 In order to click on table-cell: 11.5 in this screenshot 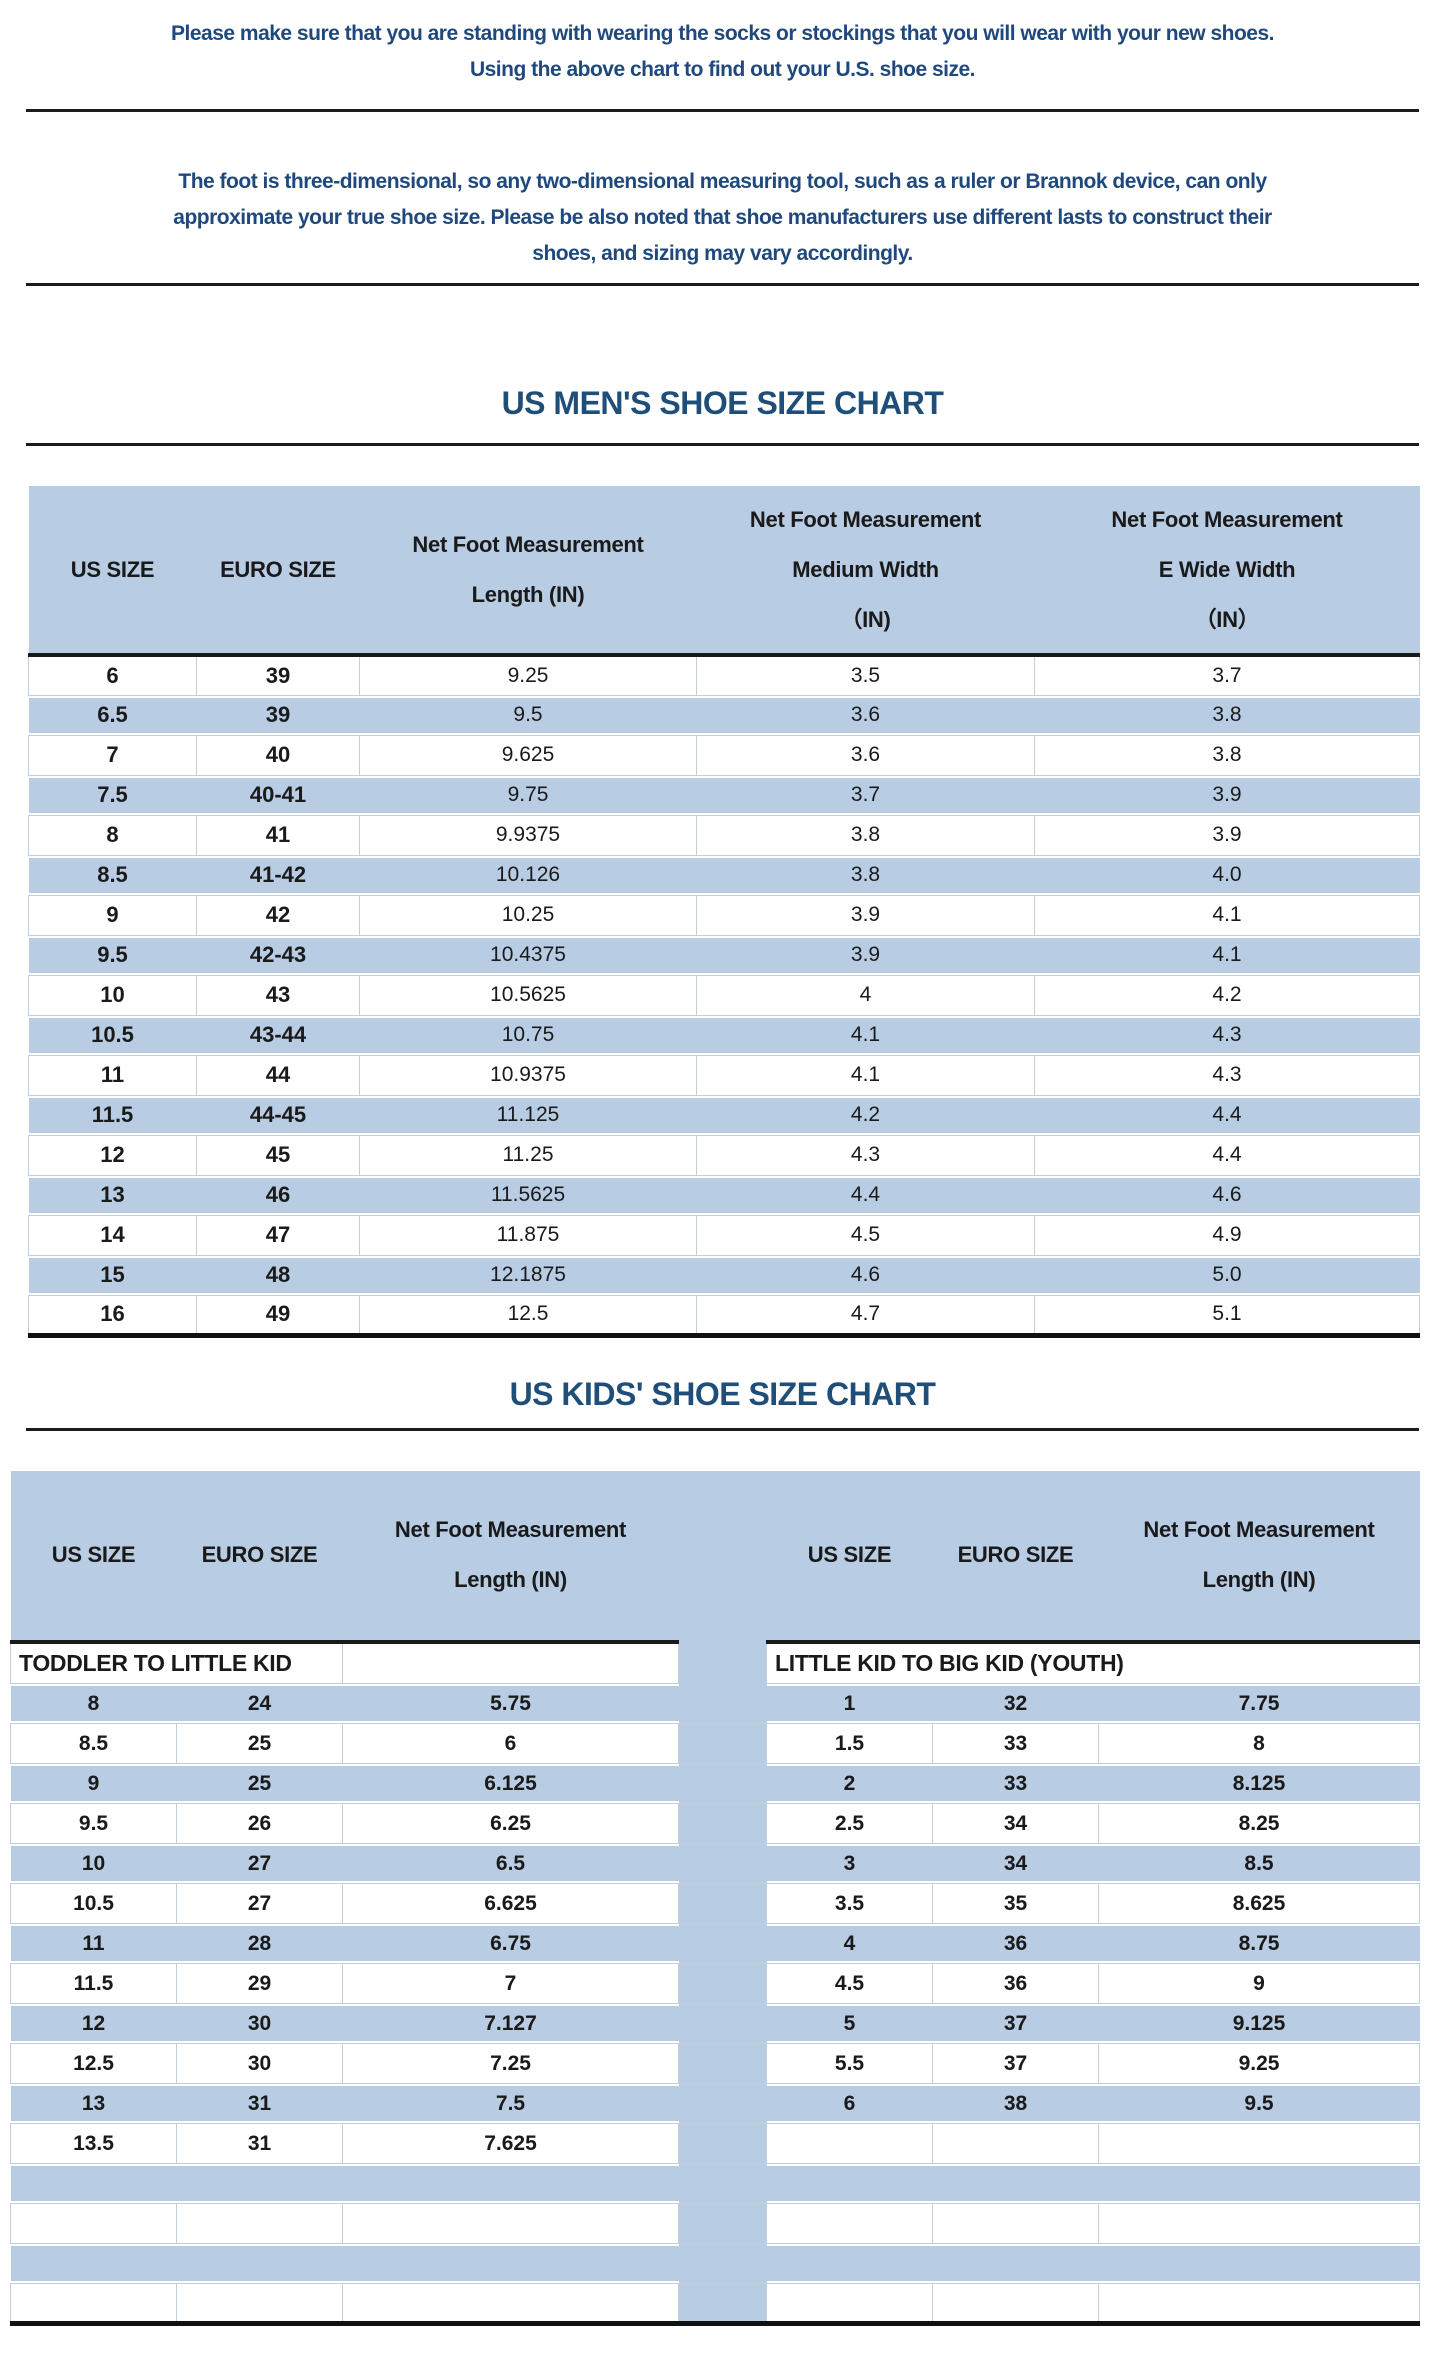, I will do `click(113, 1115)`.